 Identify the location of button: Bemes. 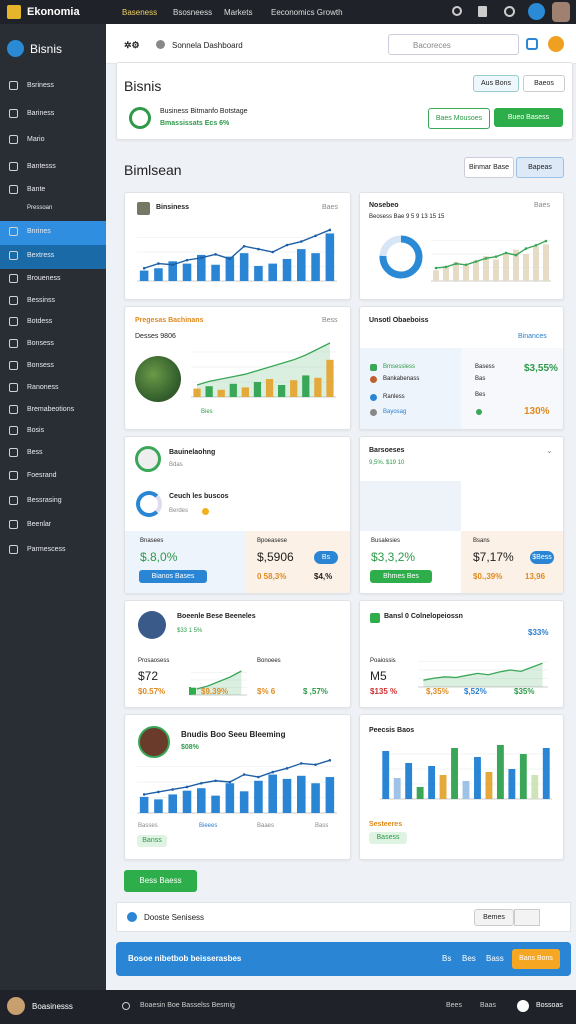
(494, 917).